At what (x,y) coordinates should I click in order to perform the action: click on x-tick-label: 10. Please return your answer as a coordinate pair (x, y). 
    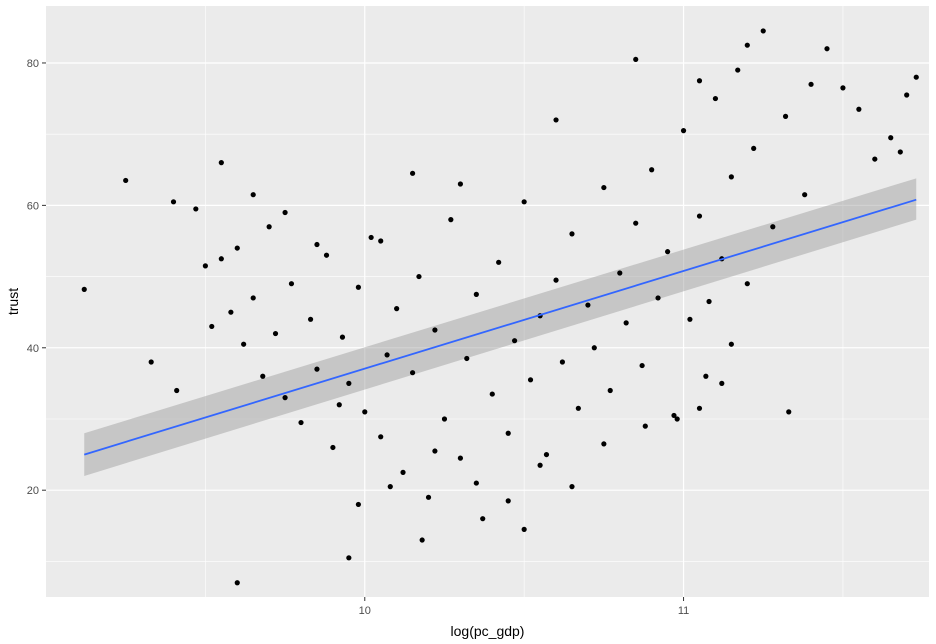
    Looking at the image, I should click on (365, 611).